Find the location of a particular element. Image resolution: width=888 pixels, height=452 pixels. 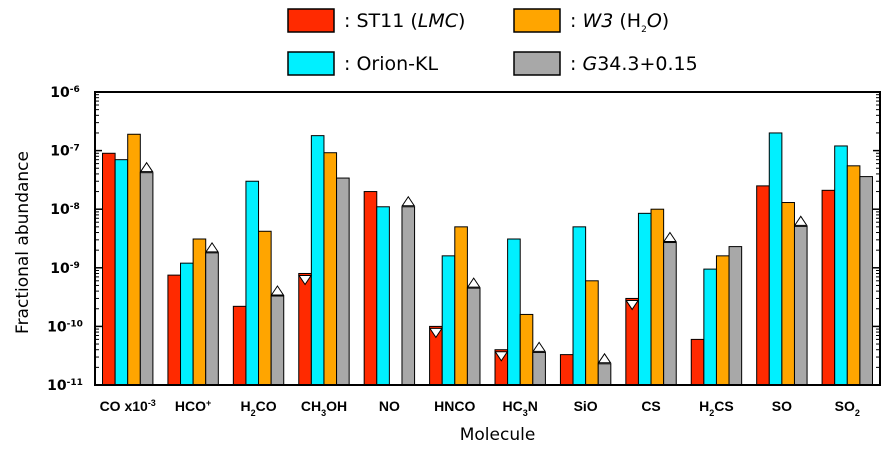

x-category-label: H2CS is located at coordinates (716, 408).